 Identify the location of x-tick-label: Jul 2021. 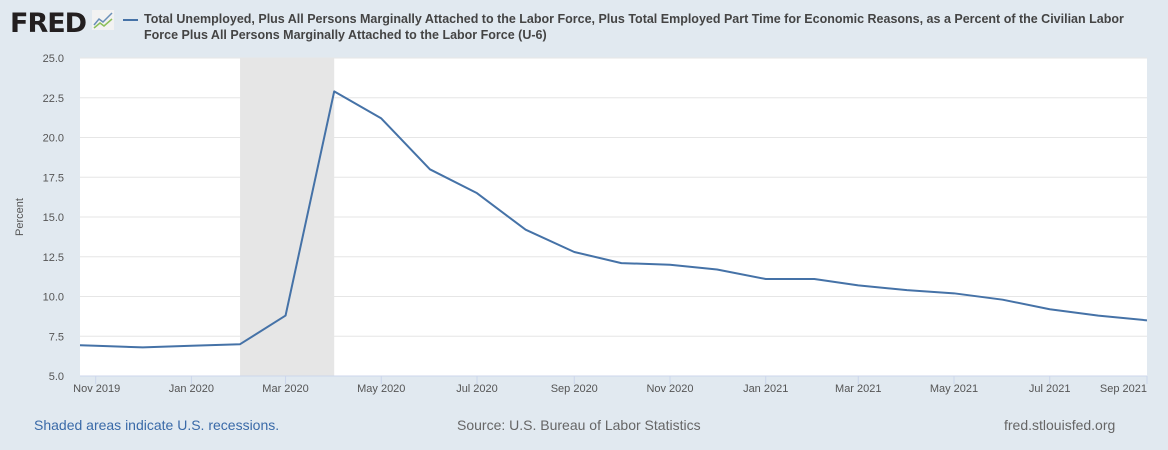
(1050, 389).